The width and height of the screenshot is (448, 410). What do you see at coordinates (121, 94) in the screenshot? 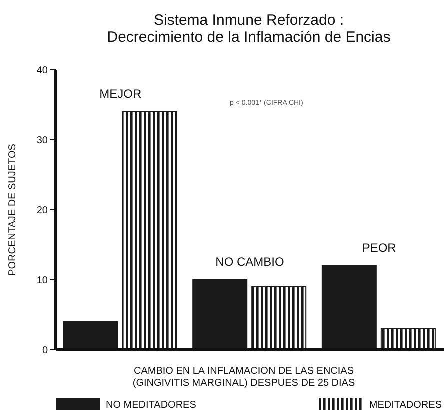
I see `x-tick-label: MEJOR` at bounding box center [121, 94].